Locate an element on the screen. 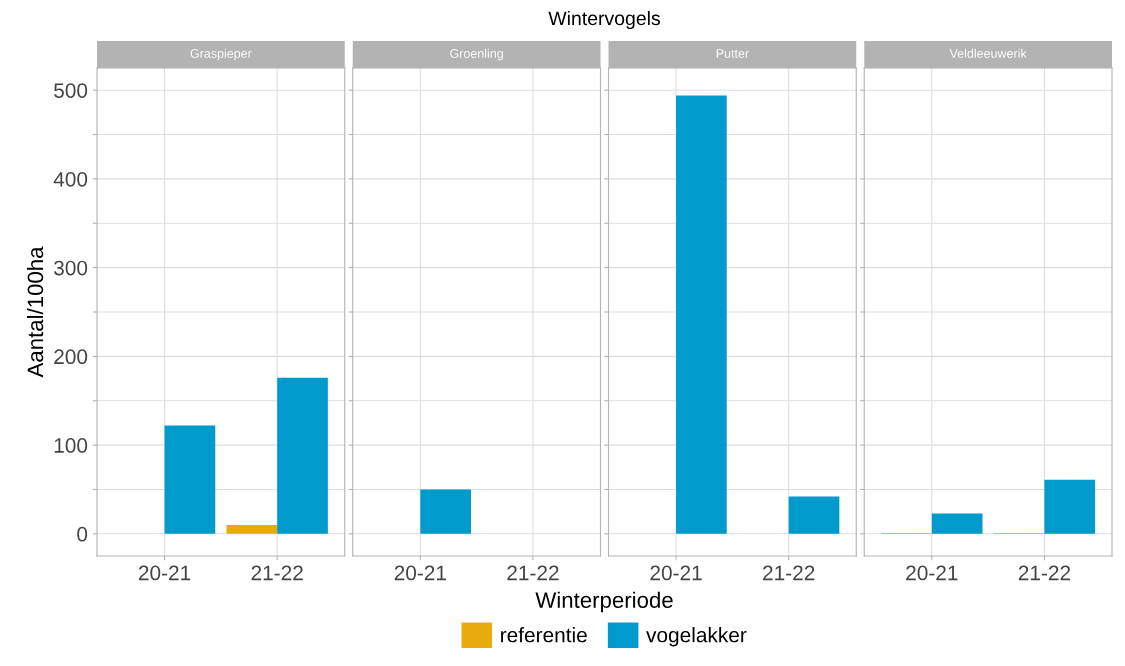 This screenshot has width=1125, height=666. y-tick-label: 200 is located at coordinates (71, 357).